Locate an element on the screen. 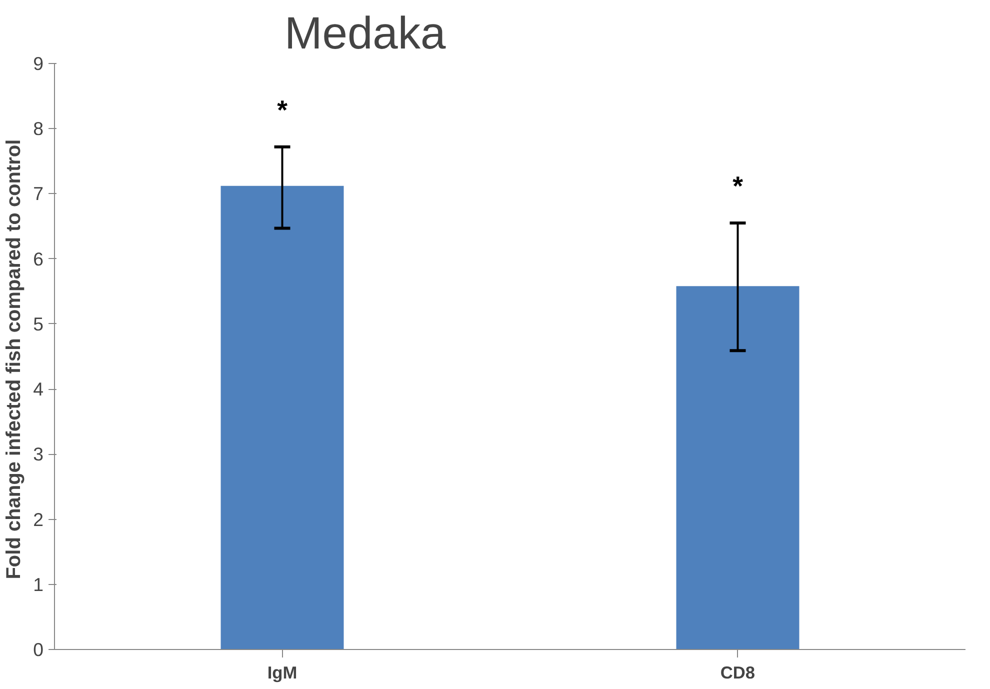  chart-title: Medaka is located at coordinates (365, 33).